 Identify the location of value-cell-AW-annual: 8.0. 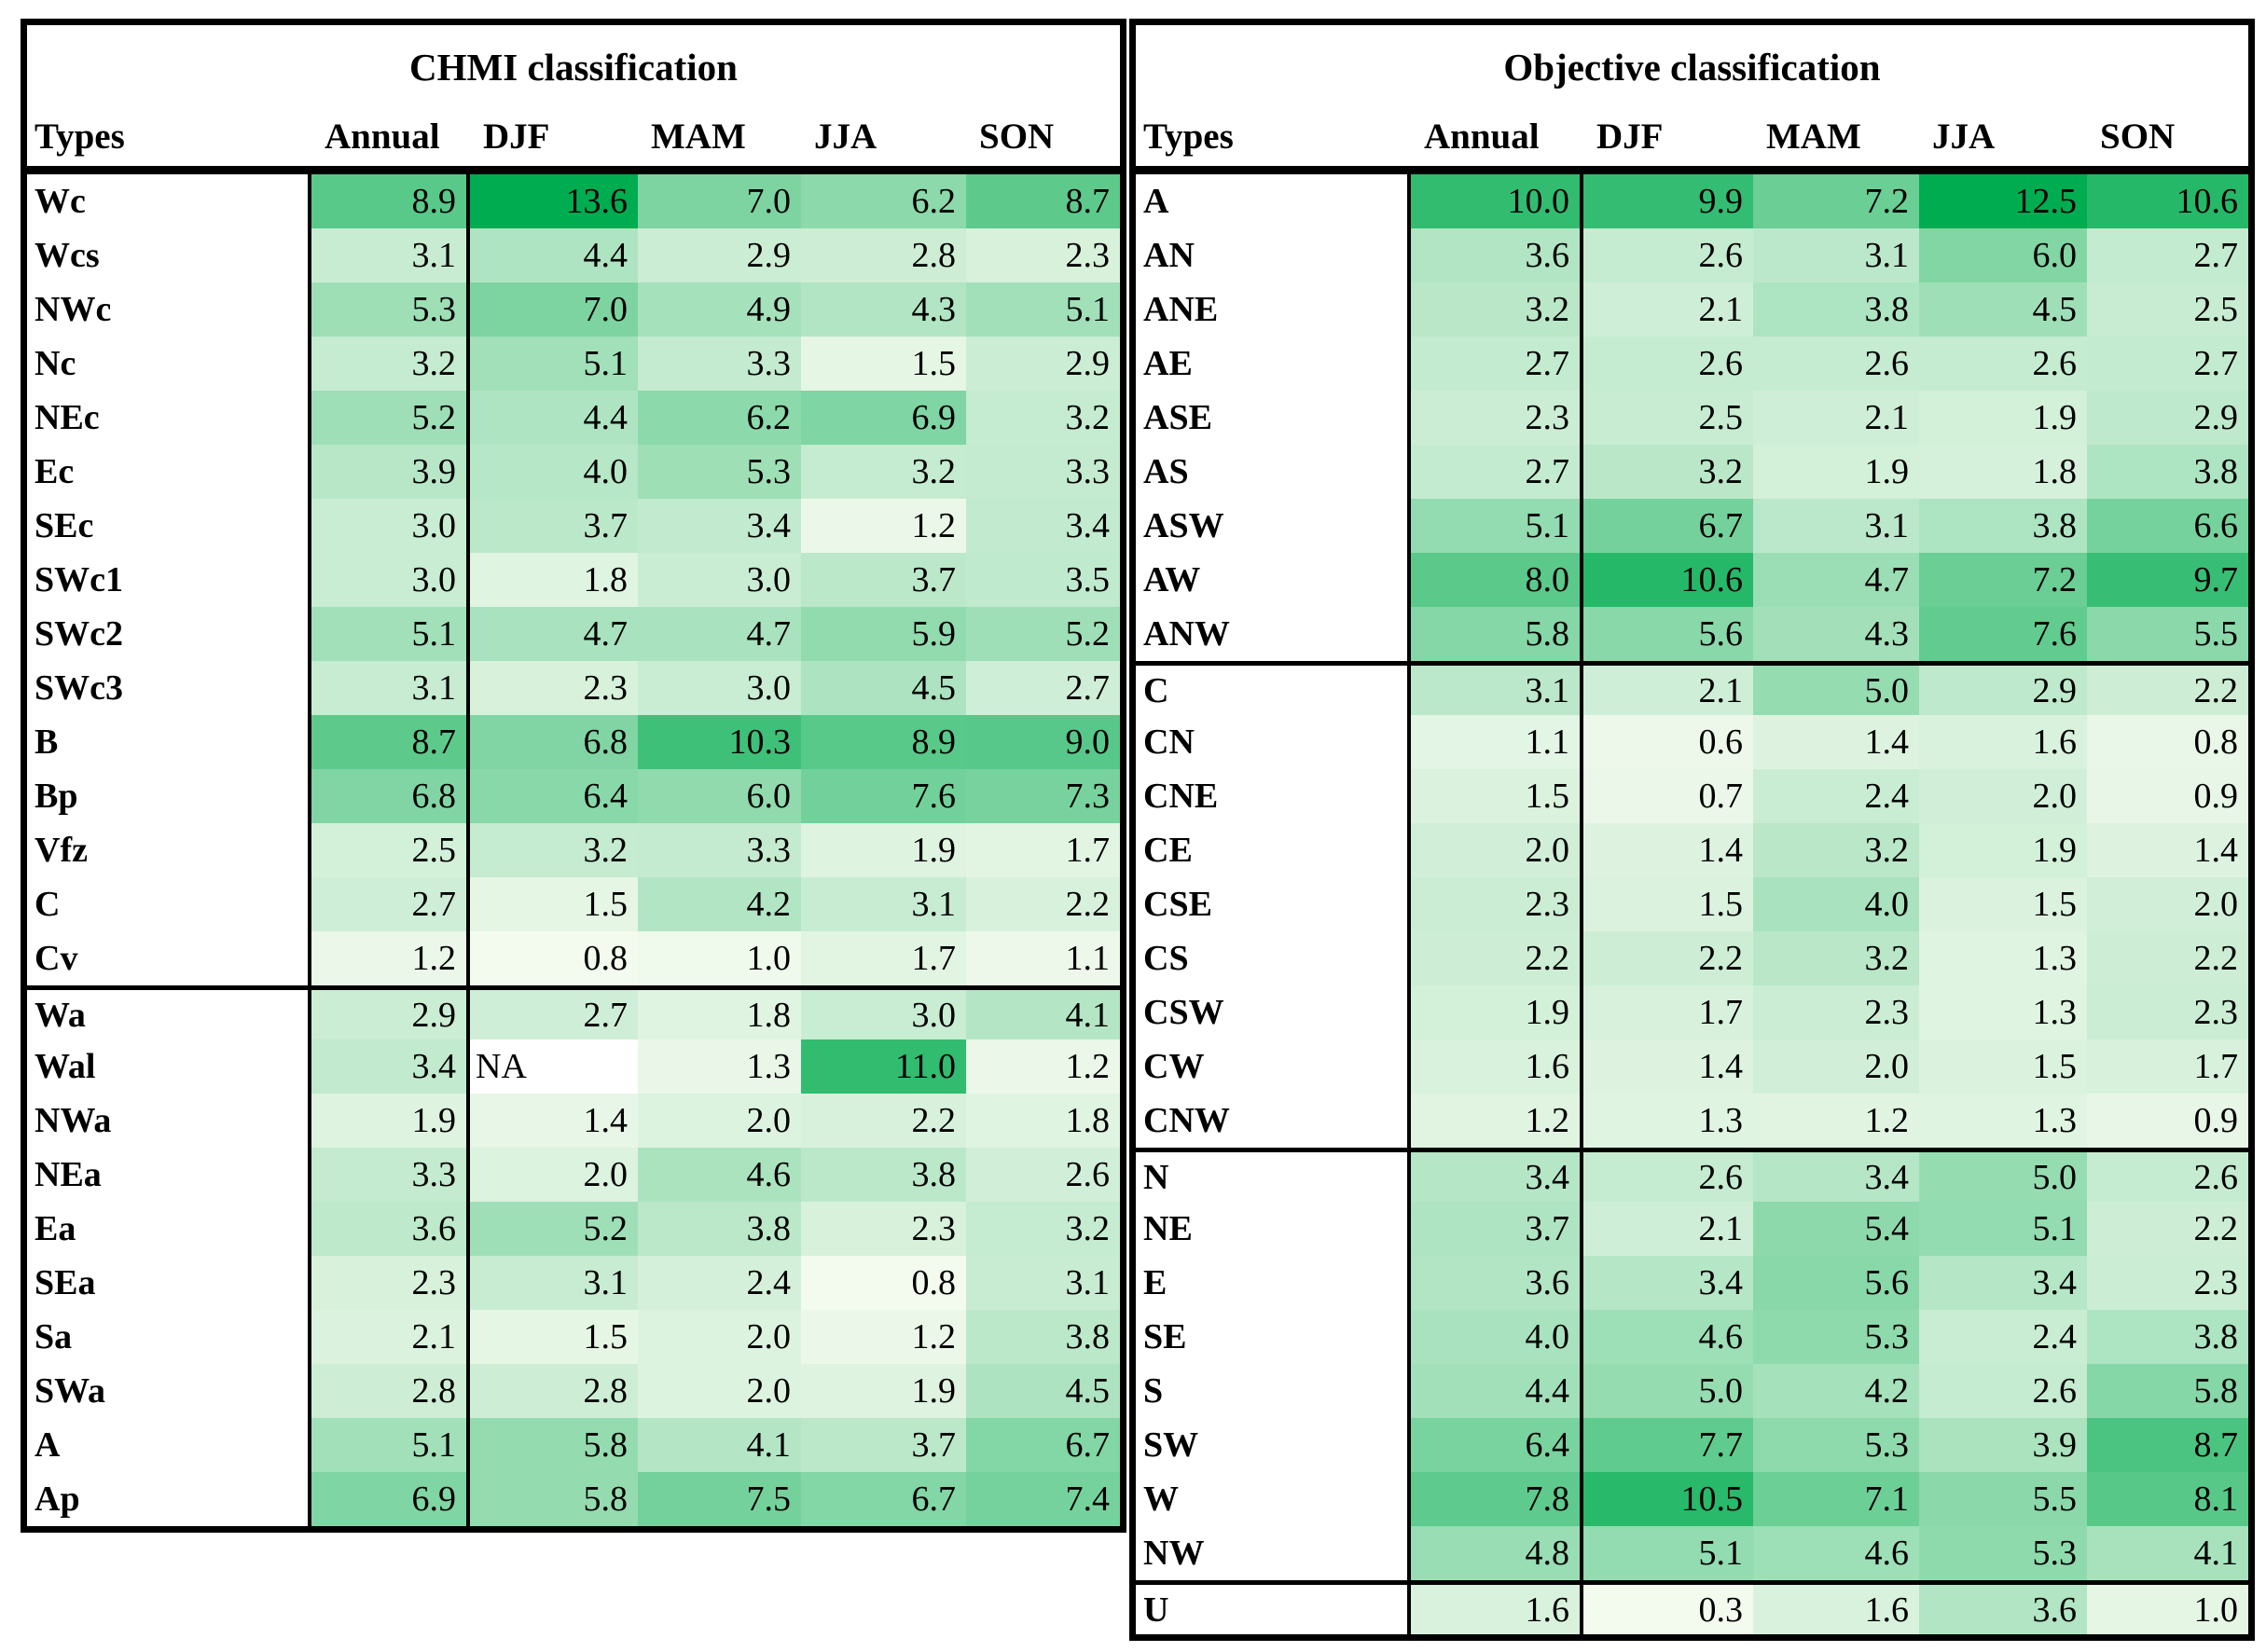
(1497, 580).